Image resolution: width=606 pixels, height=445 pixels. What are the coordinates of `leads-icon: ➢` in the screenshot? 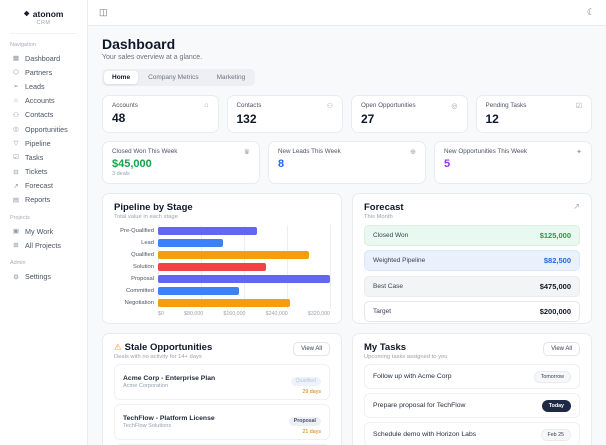 It's located at (16, 87).